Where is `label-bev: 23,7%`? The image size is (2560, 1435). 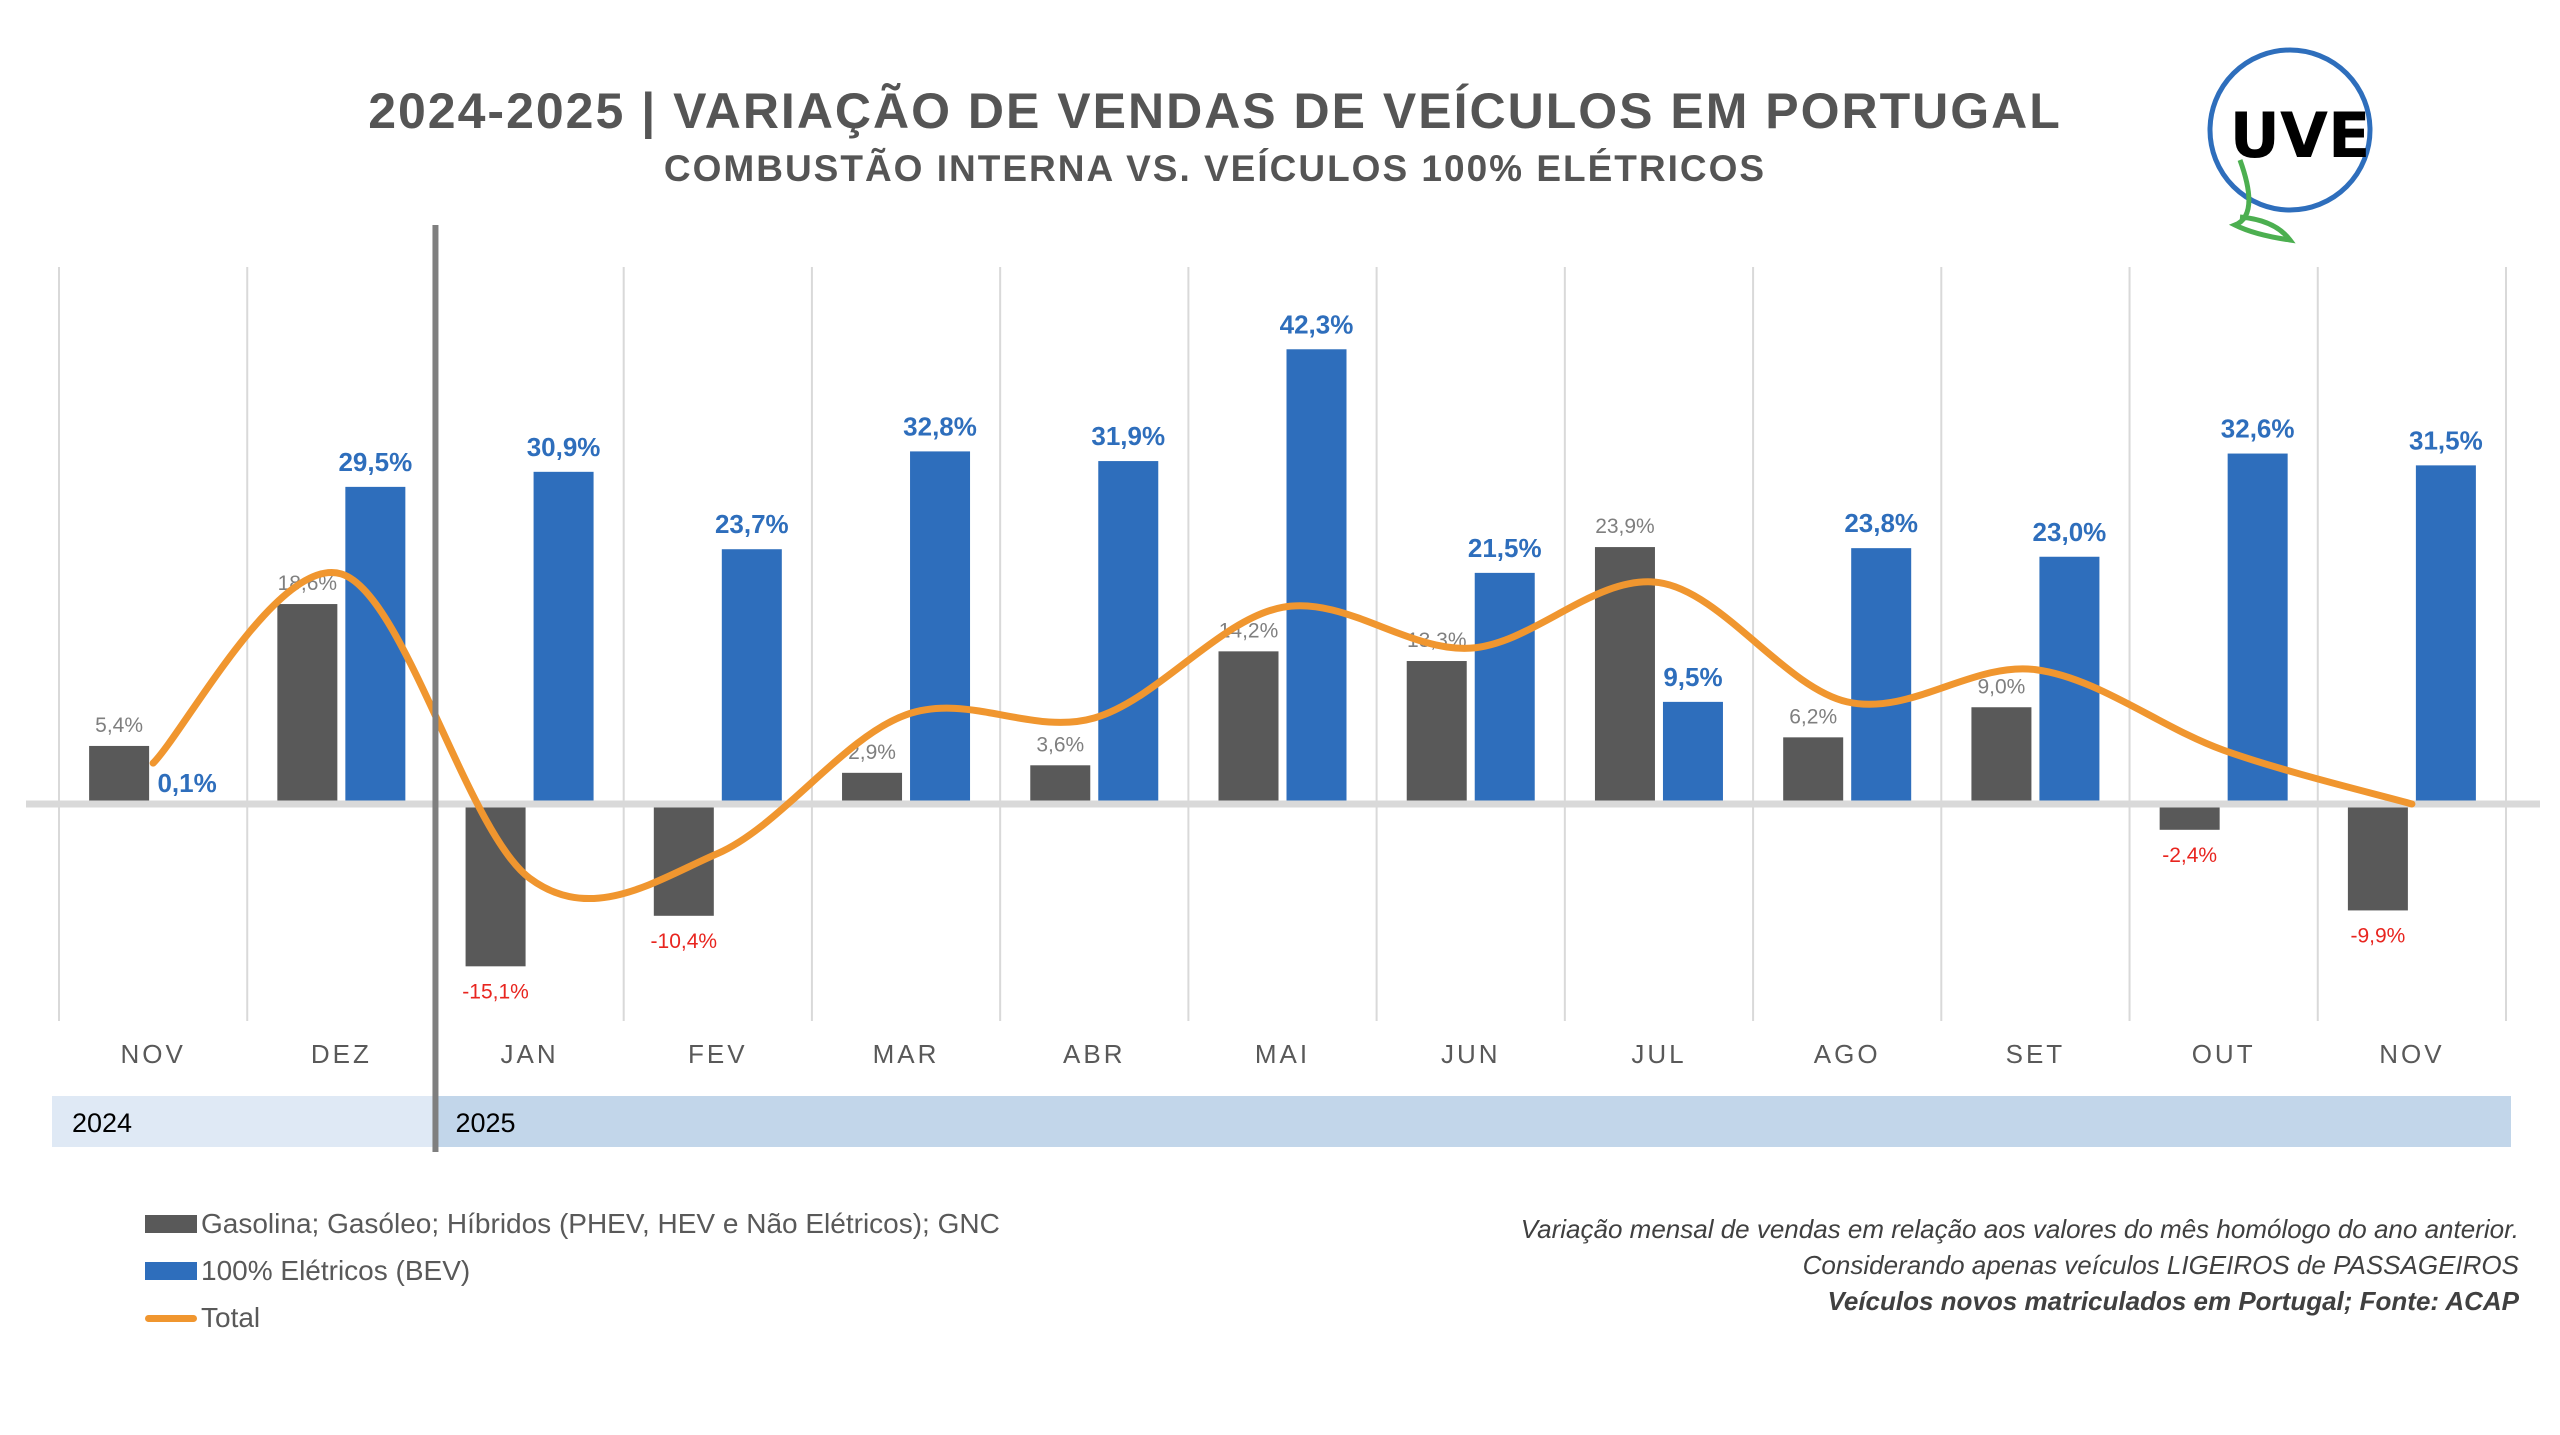 label-bev: 23,7% is located at coordinates (752, 524).